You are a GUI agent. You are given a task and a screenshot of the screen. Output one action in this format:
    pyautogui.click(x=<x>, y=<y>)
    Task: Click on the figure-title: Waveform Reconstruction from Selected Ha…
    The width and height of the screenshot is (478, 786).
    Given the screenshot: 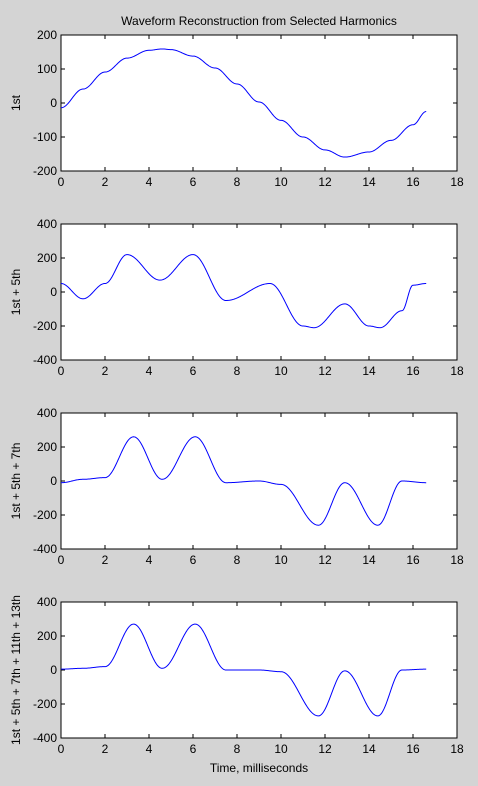 What is the action you would take?
    pyautogui.click(x=259, y=21)
    